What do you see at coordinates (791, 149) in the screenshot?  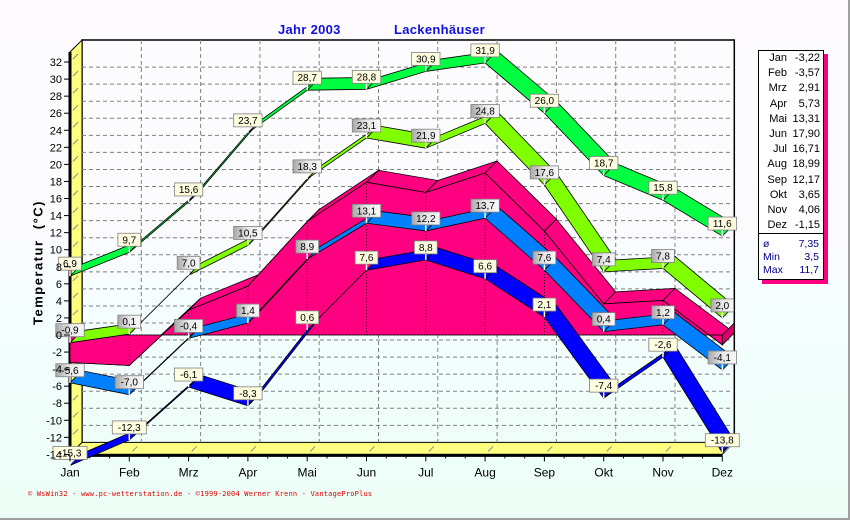 I see `legend-row: Jul 16,71` at bounding box center [791, 149].